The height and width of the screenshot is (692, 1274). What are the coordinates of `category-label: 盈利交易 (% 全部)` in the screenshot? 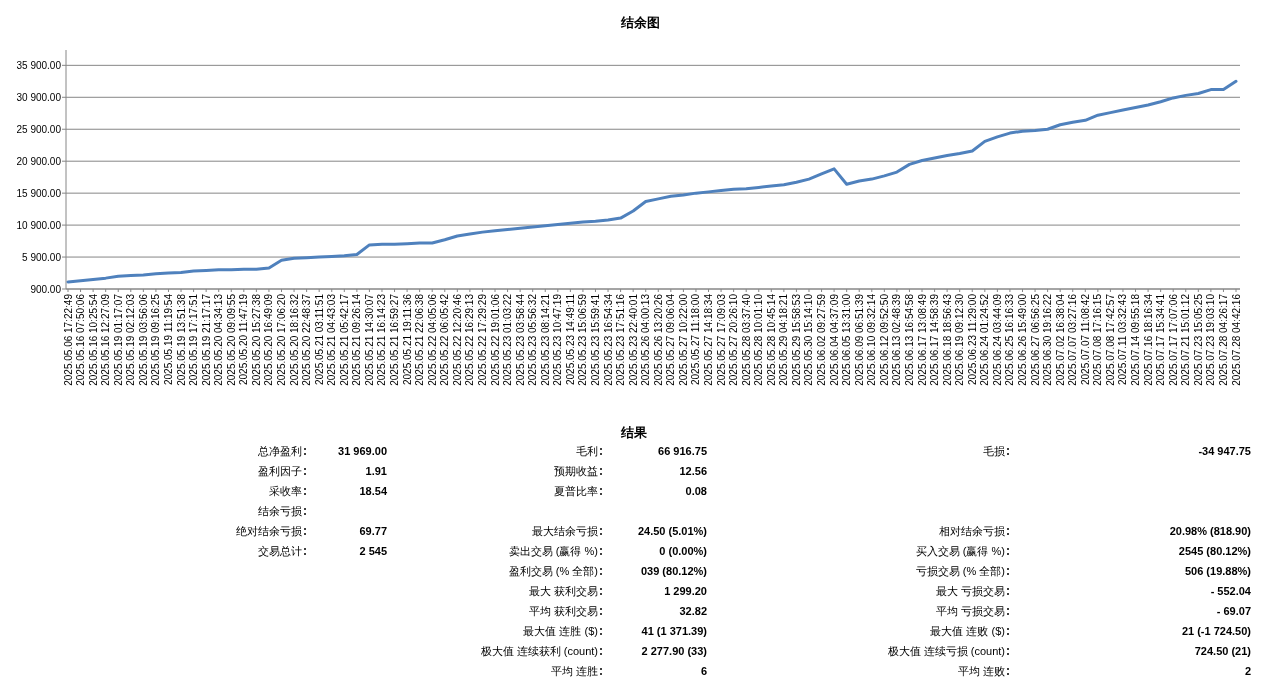 It's located at (553, 571).